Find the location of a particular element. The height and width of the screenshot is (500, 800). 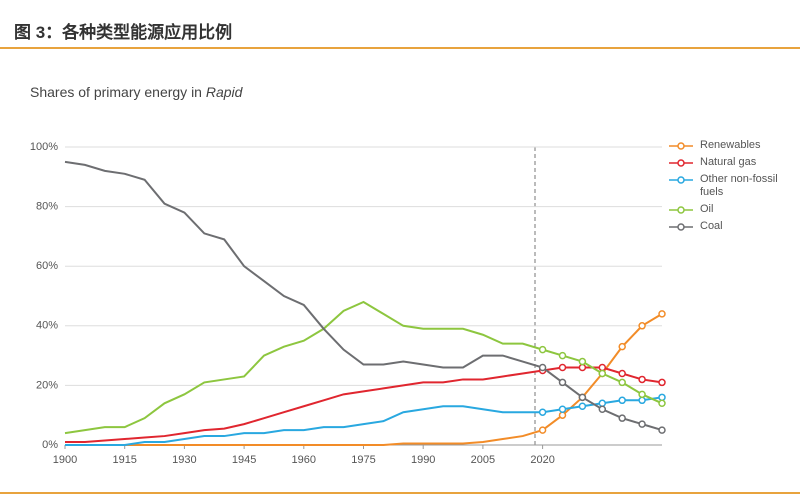

y-tick-label: 0% is located at coordinates (50, 445).